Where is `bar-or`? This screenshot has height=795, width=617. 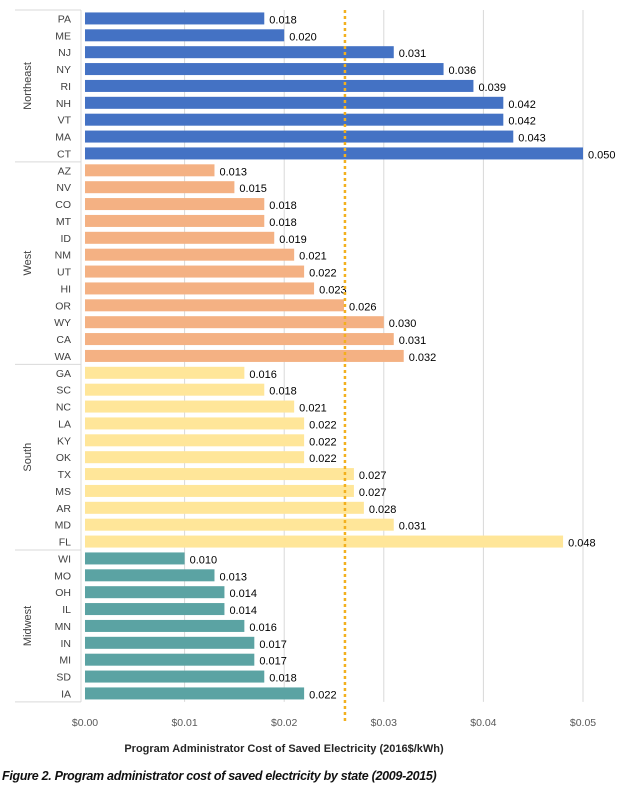 bar-or is located at coordinates (214, 305).